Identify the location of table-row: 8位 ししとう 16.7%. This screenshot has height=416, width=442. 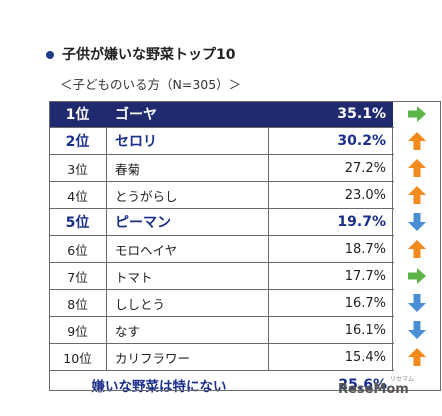
(237, 303).